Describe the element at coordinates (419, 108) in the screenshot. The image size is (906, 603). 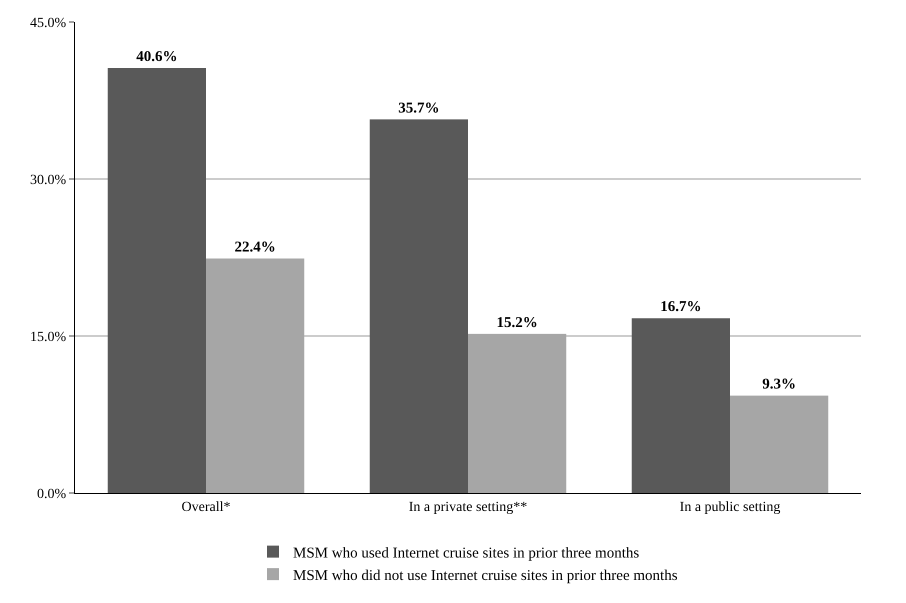
I see `data-label: 35.7%` at that location.